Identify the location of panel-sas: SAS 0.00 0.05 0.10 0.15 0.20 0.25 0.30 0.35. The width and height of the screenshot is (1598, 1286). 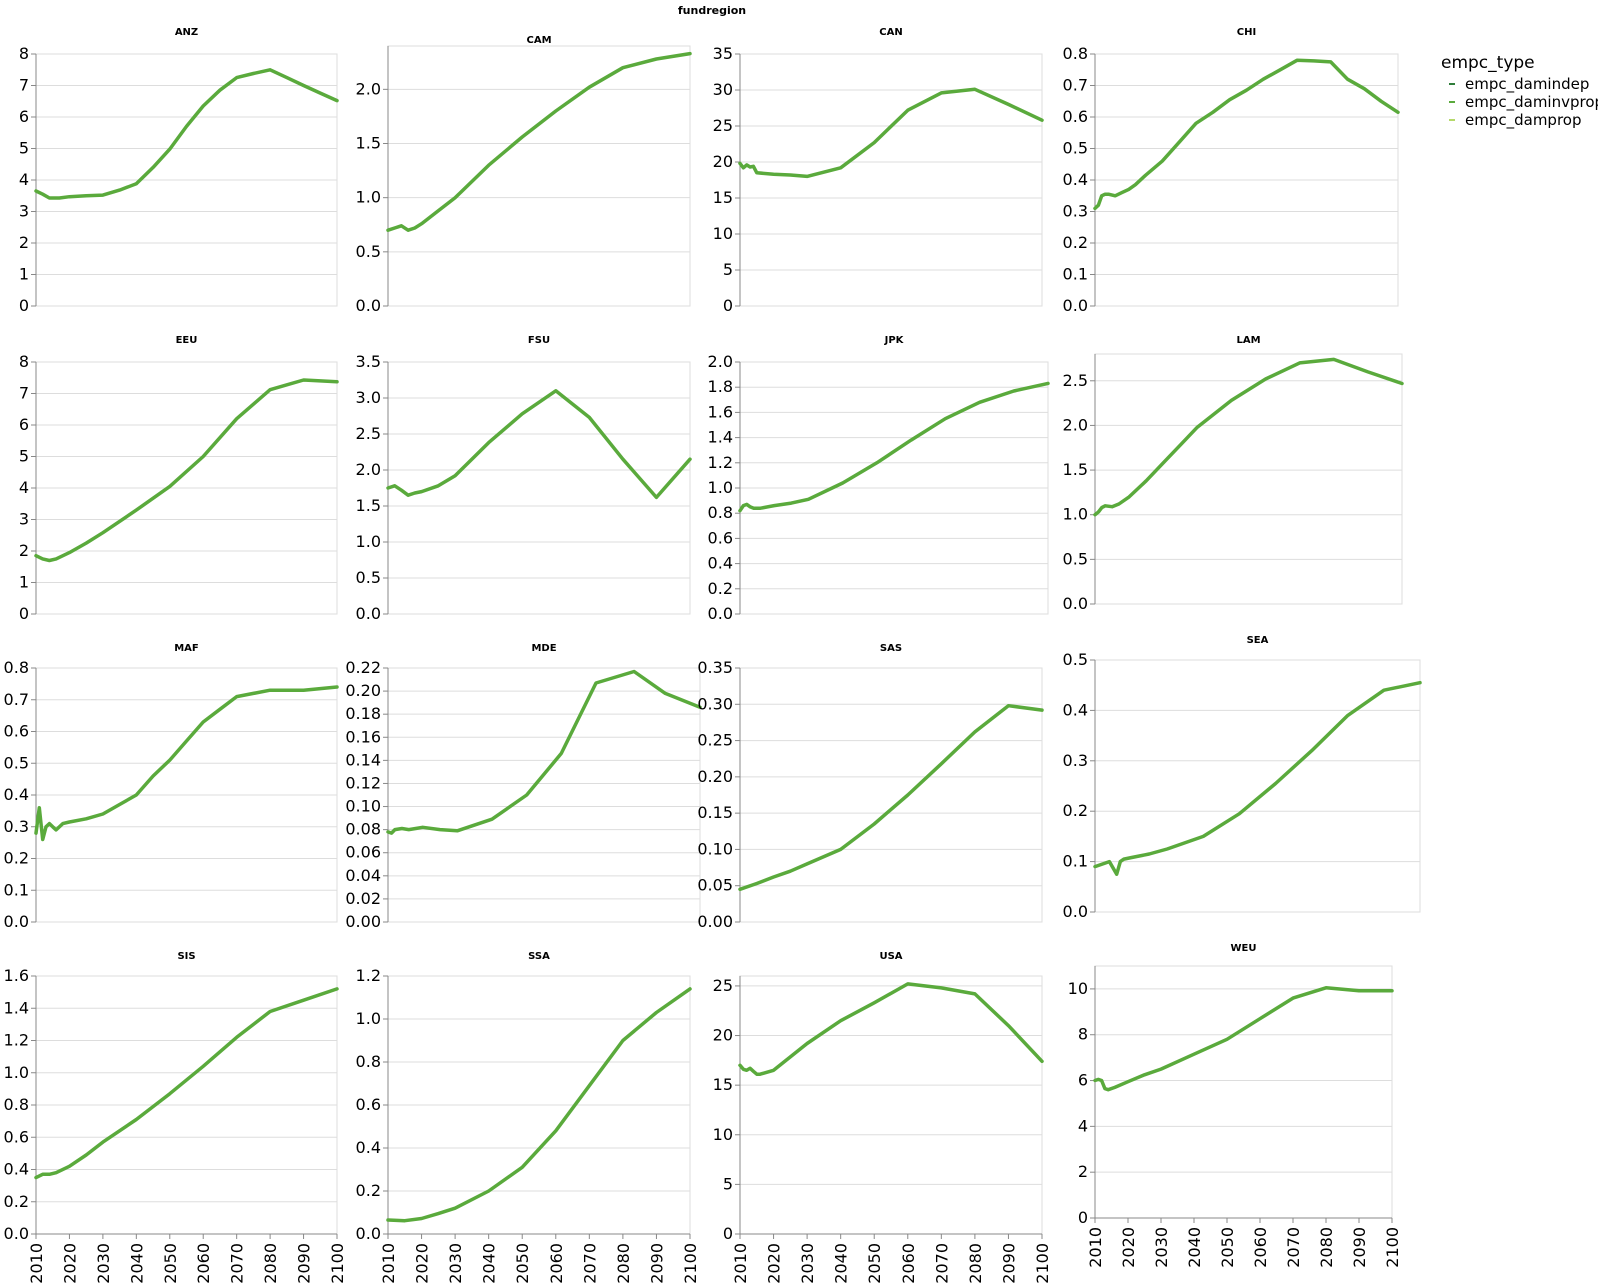
(870, 787).